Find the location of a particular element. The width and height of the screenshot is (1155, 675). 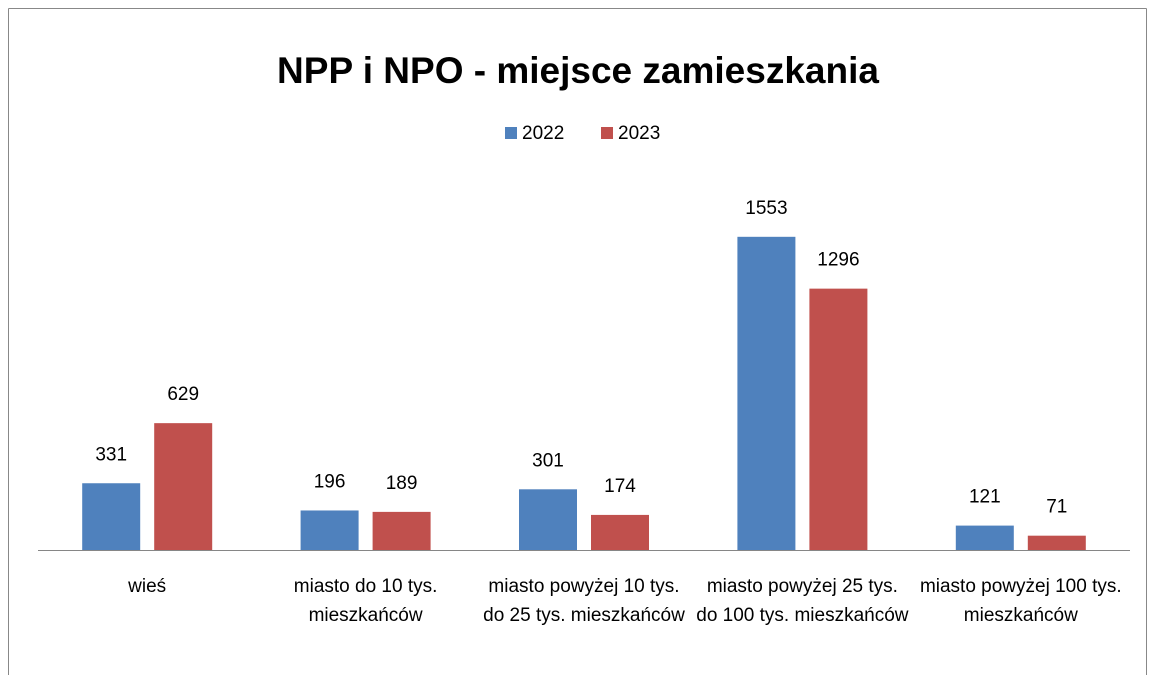

chart-title: NPP i NPO - miejsce zamieszkania is located at coordinates (578, 70).